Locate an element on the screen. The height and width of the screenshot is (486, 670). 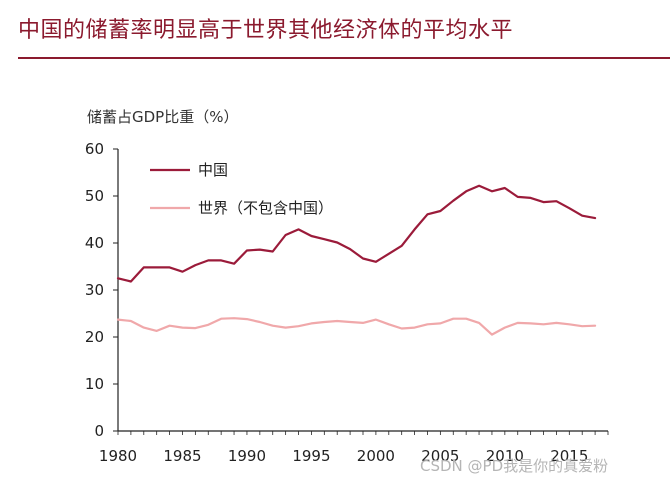
y-tick-label: 30 is located at coordinates (94, 290).